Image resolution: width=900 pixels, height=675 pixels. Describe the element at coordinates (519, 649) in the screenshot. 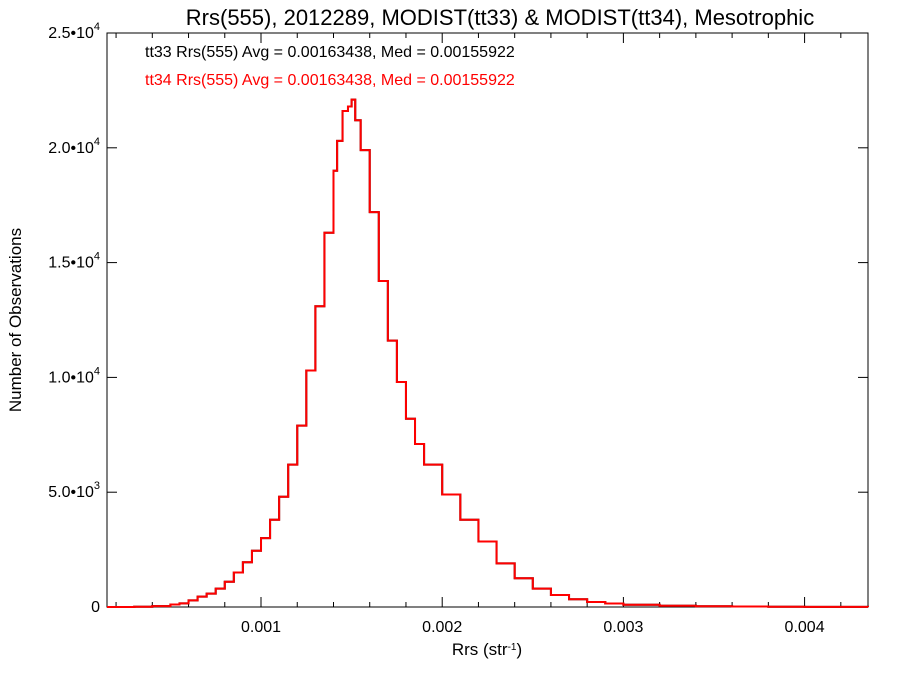

I see `x-axis-label-tail: )` at that location.